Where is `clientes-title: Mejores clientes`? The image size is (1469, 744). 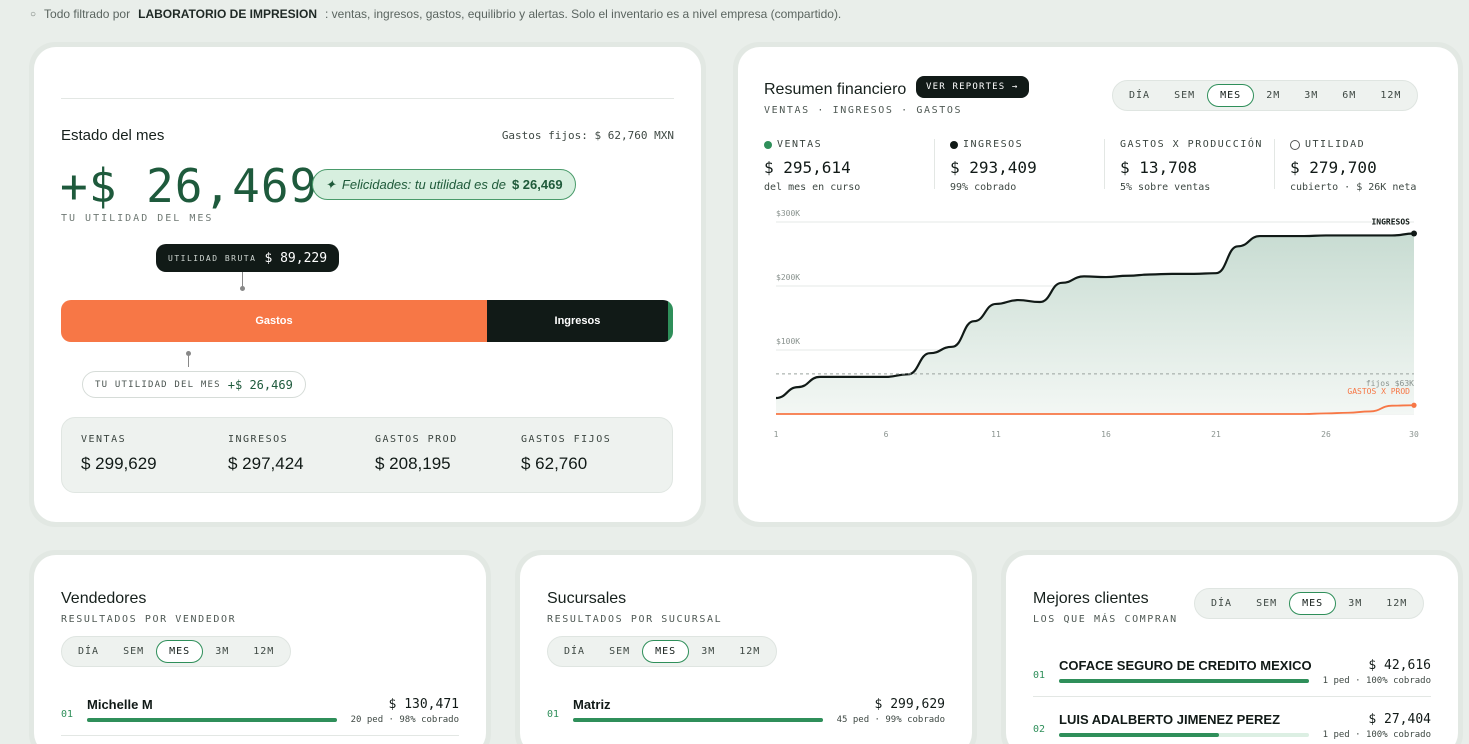
clientes-title: Mejores clientes is located at coordinates (1091, 598).